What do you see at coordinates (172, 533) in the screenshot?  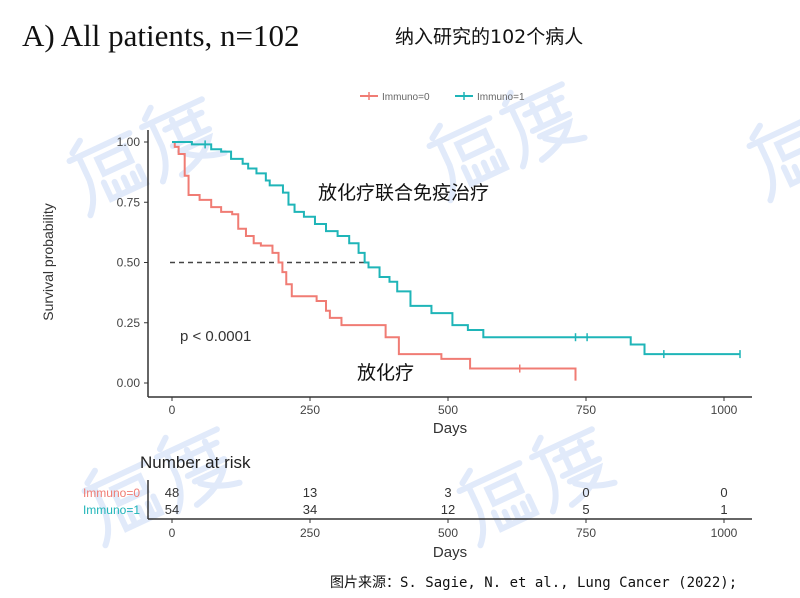 I see `risk-x-tick-label: 0` at bounding box center [172, 533].